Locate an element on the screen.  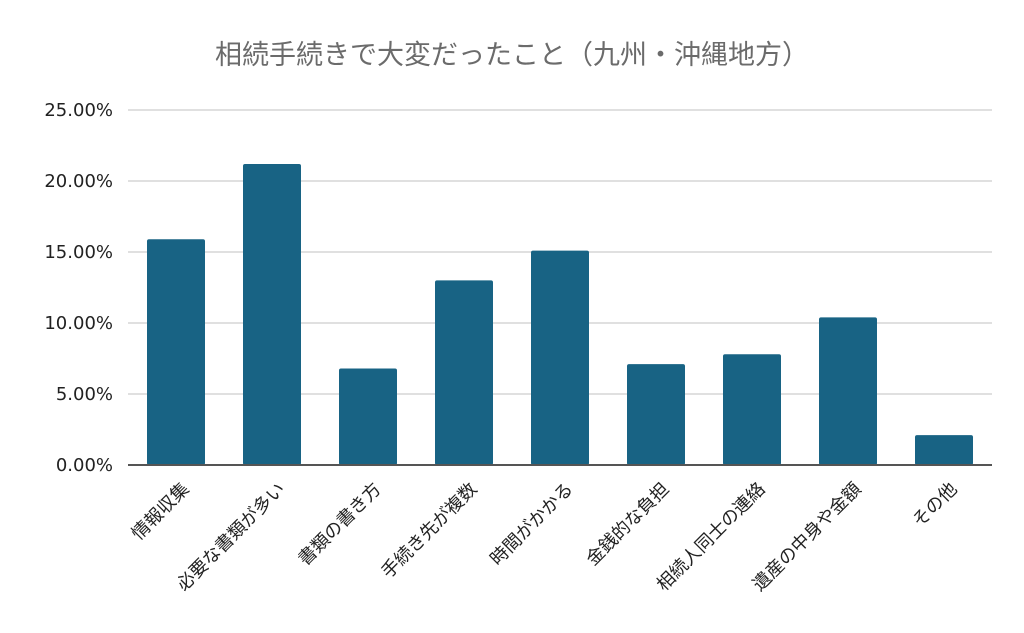
category-label: 金銭的な負担 is located at coordinates (627, 524).